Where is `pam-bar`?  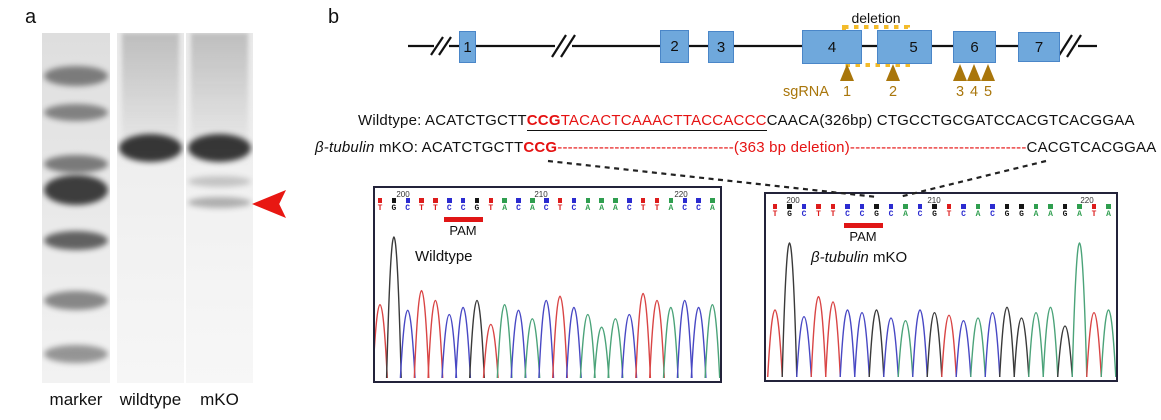 pam-bar is located at coordinates (463, 219).